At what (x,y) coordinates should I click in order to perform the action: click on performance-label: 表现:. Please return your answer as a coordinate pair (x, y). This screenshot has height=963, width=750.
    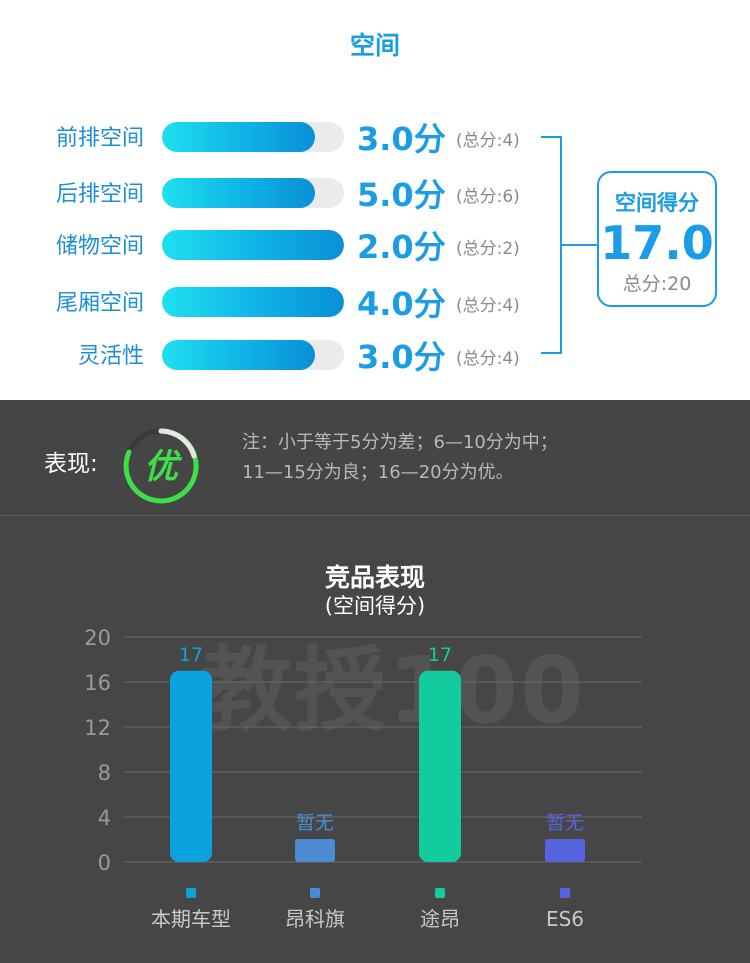
    Looking at the image, I should click on (71, 464).